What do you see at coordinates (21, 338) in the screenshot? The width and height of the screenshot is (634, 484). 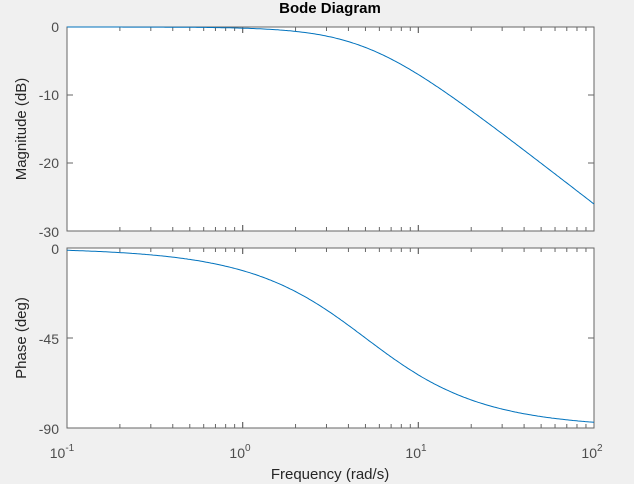 I see `phase-ylabel: Phase (deg)` at bounding box center [21, 338].